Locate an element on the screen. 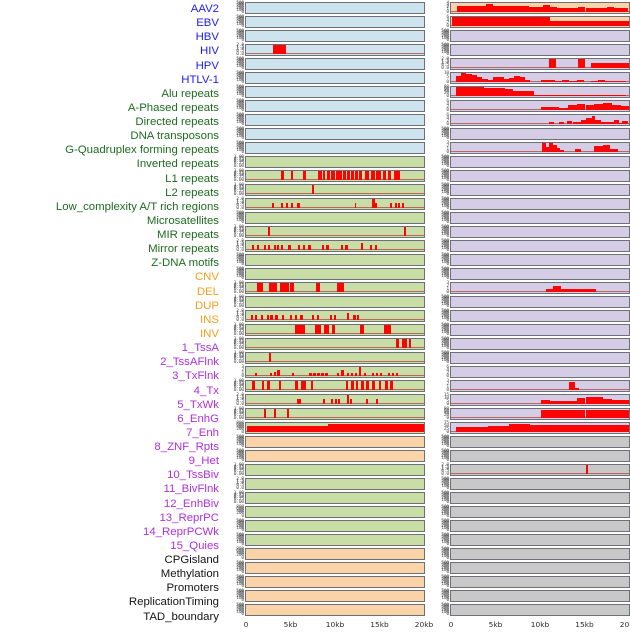 The image size is (630, 633). track-label-aav2: AAV2 is located at coordinates (204, 9).